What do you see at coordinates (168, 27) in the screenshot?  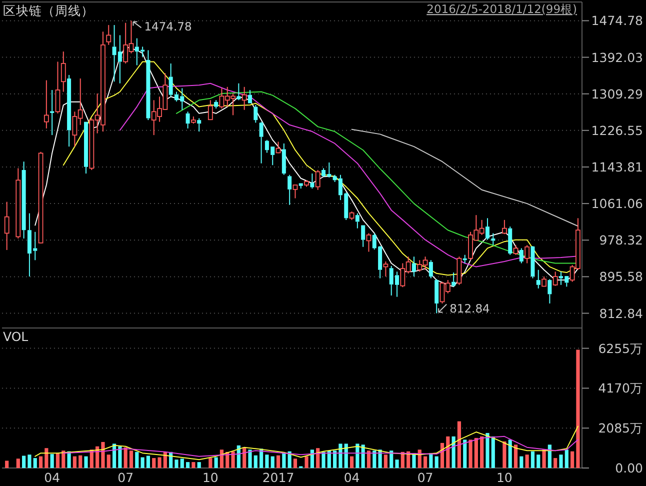 I see `annotation: 1474.78` at bounding box center [168, 27].